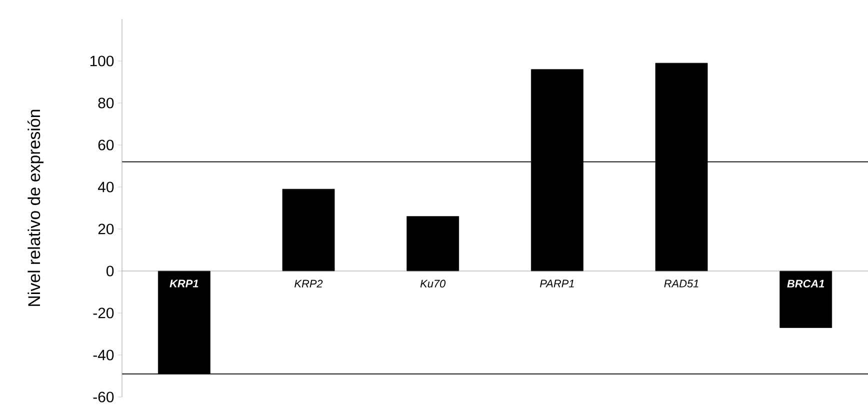 The image size is (868, 407). Describe the element at coordinates (106, 229) in the screenshot. I see `y-tick-label: 20` at that location.